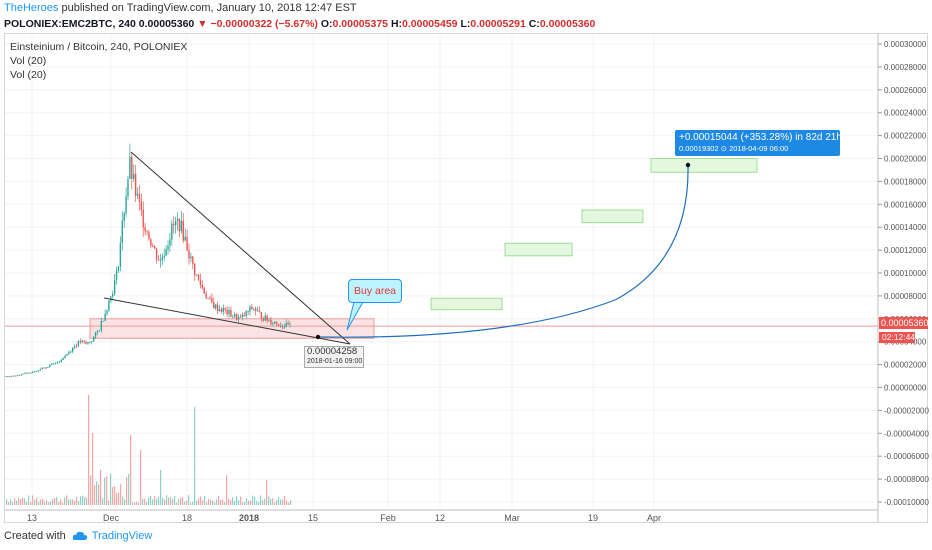  What do you see at coordinates (28, 75) in the screenshot?
I see `legend-vol-2: Vol (20)` at bounding box center [28, 75].